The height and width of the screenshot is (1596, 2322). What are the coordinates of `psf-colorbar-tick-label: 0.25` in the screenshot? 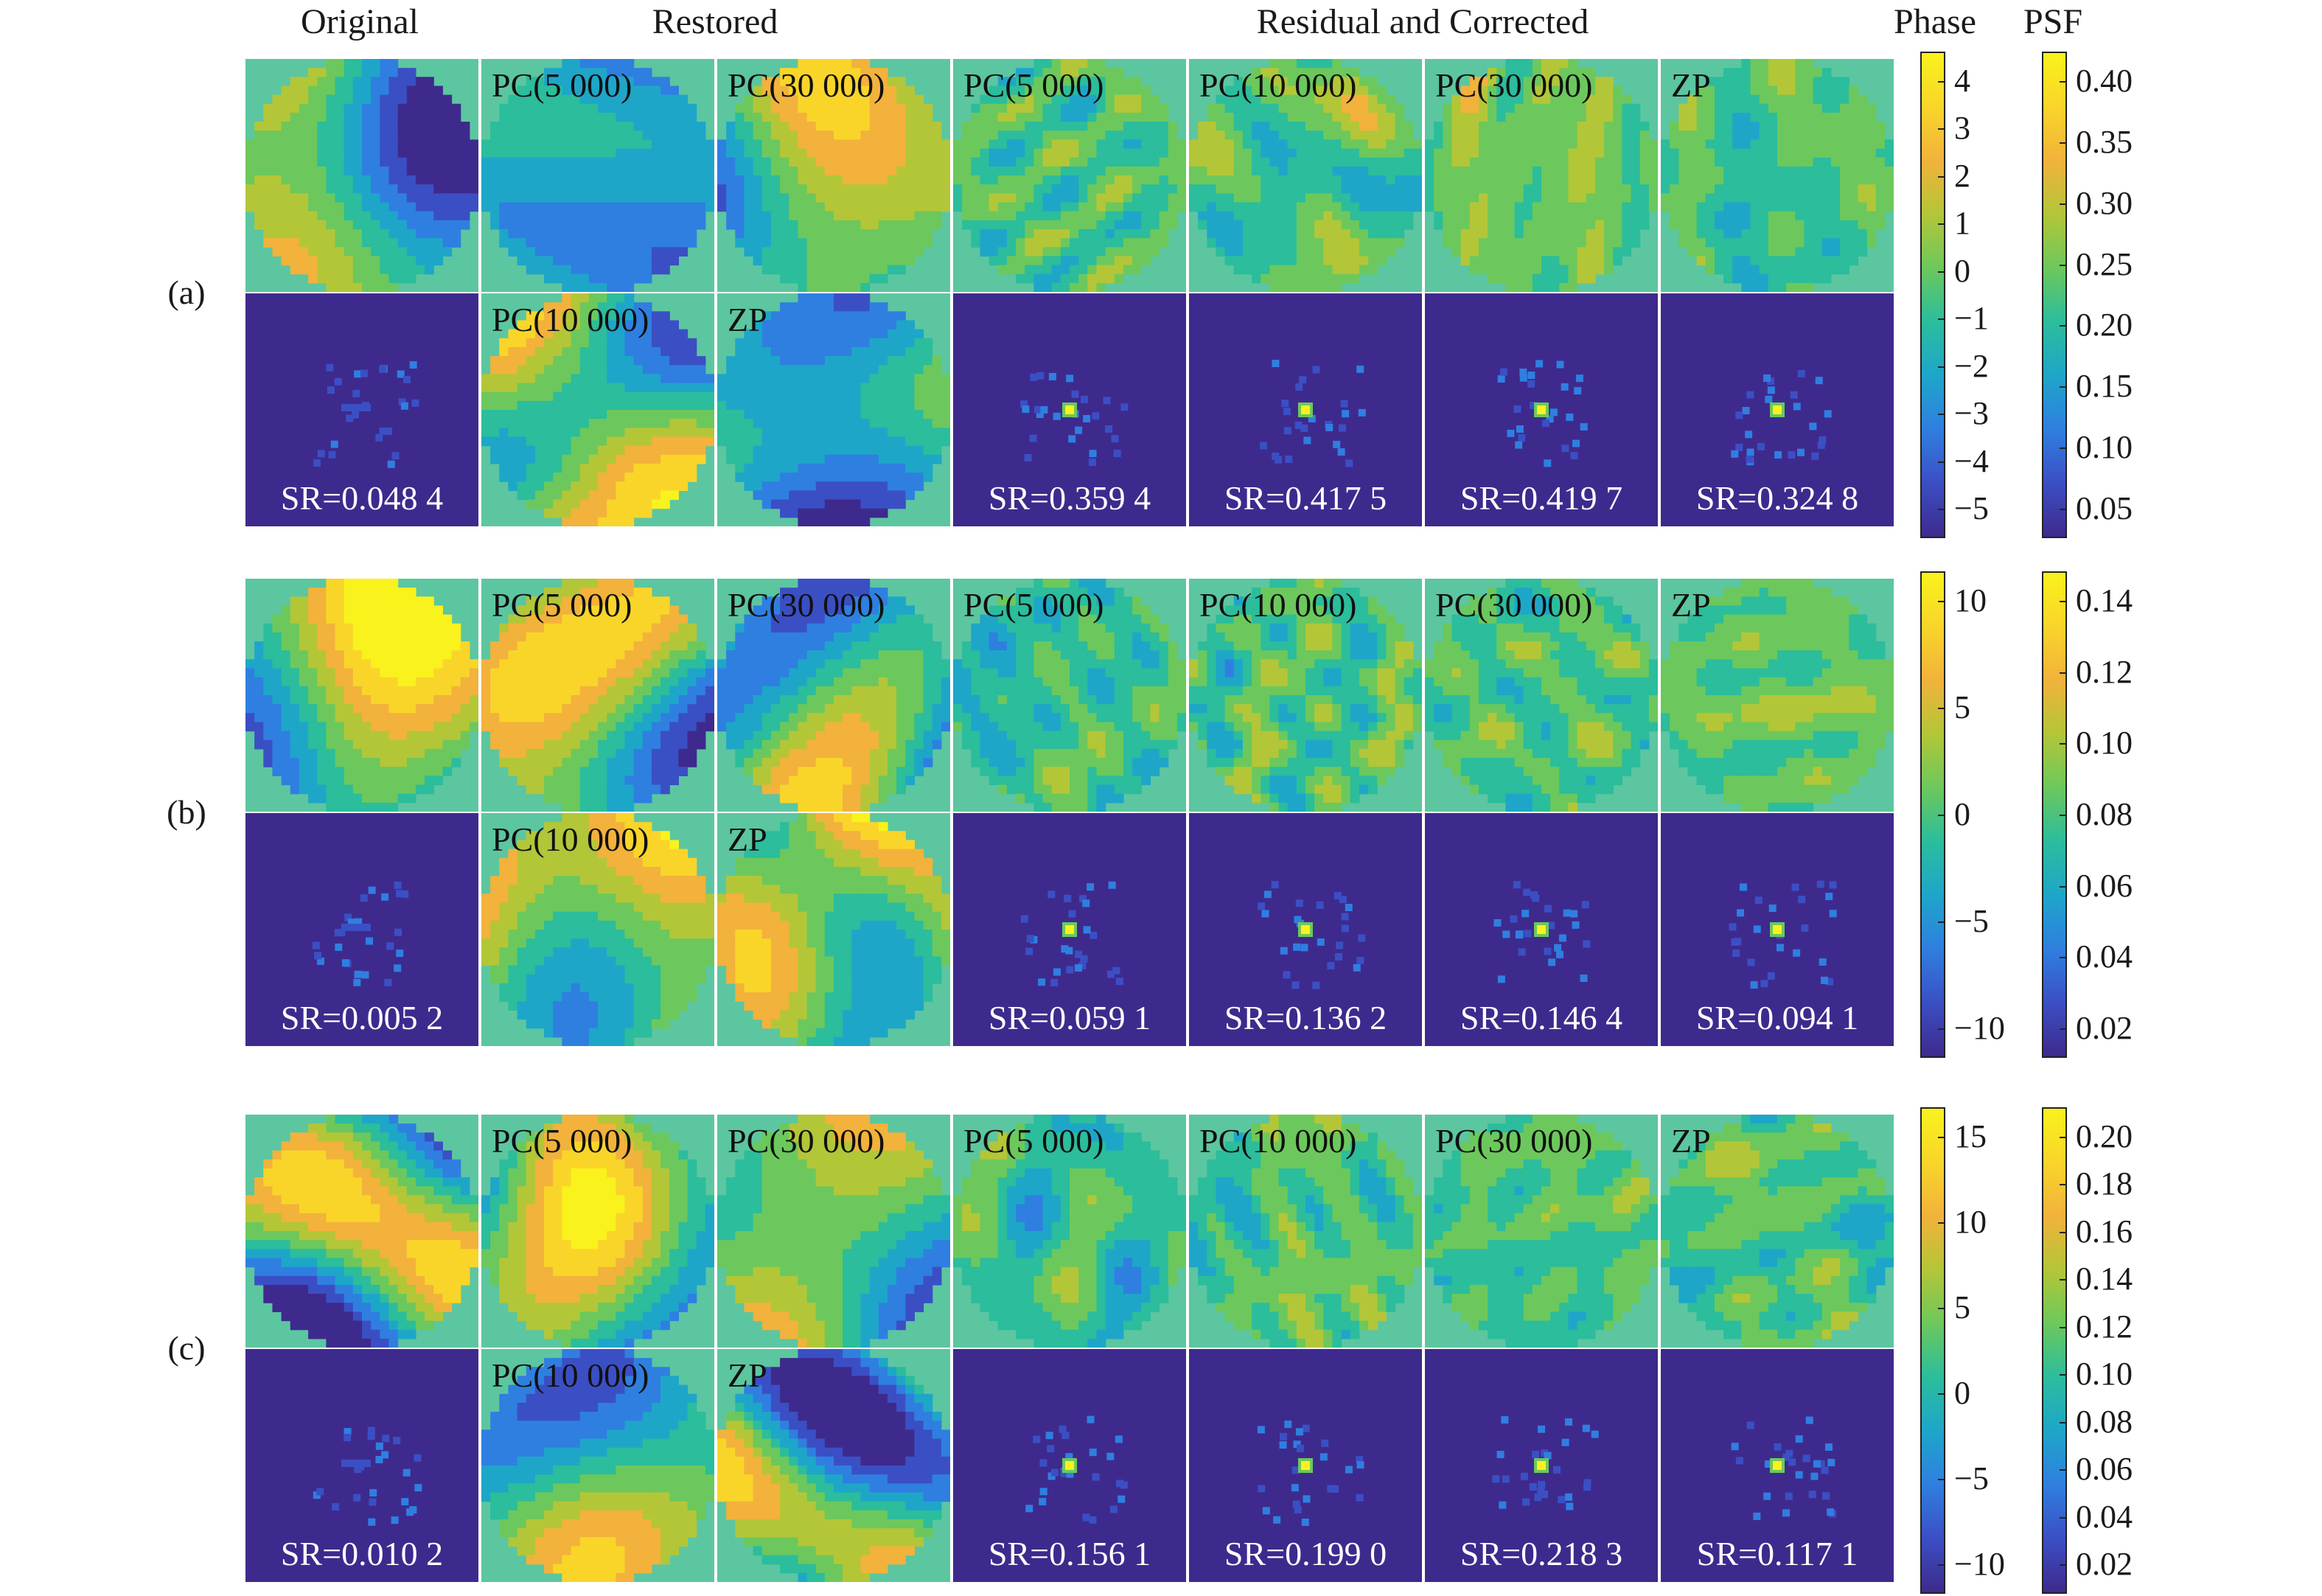 It's located at (2104, 264).